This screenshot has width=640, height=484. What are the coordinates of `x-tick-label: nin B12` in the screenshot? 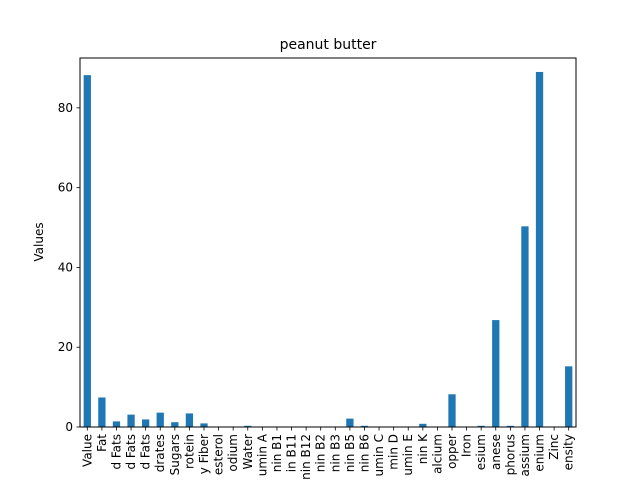 It's located at (306, 457).